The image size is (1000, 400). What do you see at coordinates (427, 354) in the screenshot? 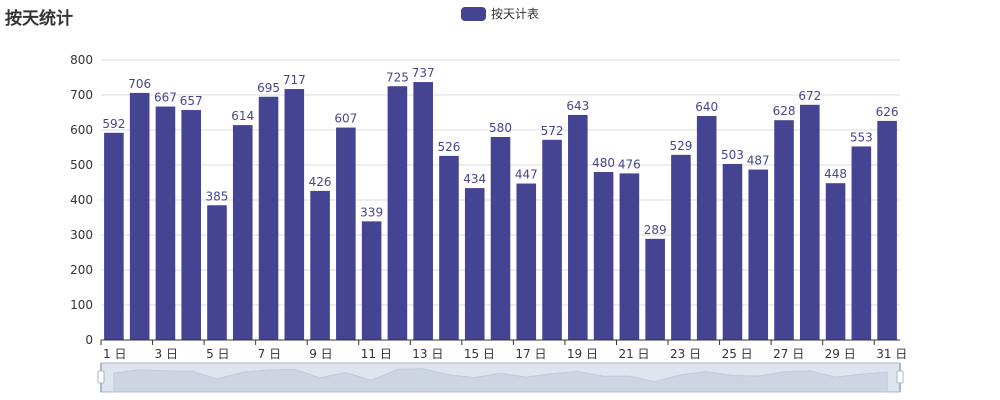
I see `x-tick-label: 13 日` at bounding box center [427, 354].